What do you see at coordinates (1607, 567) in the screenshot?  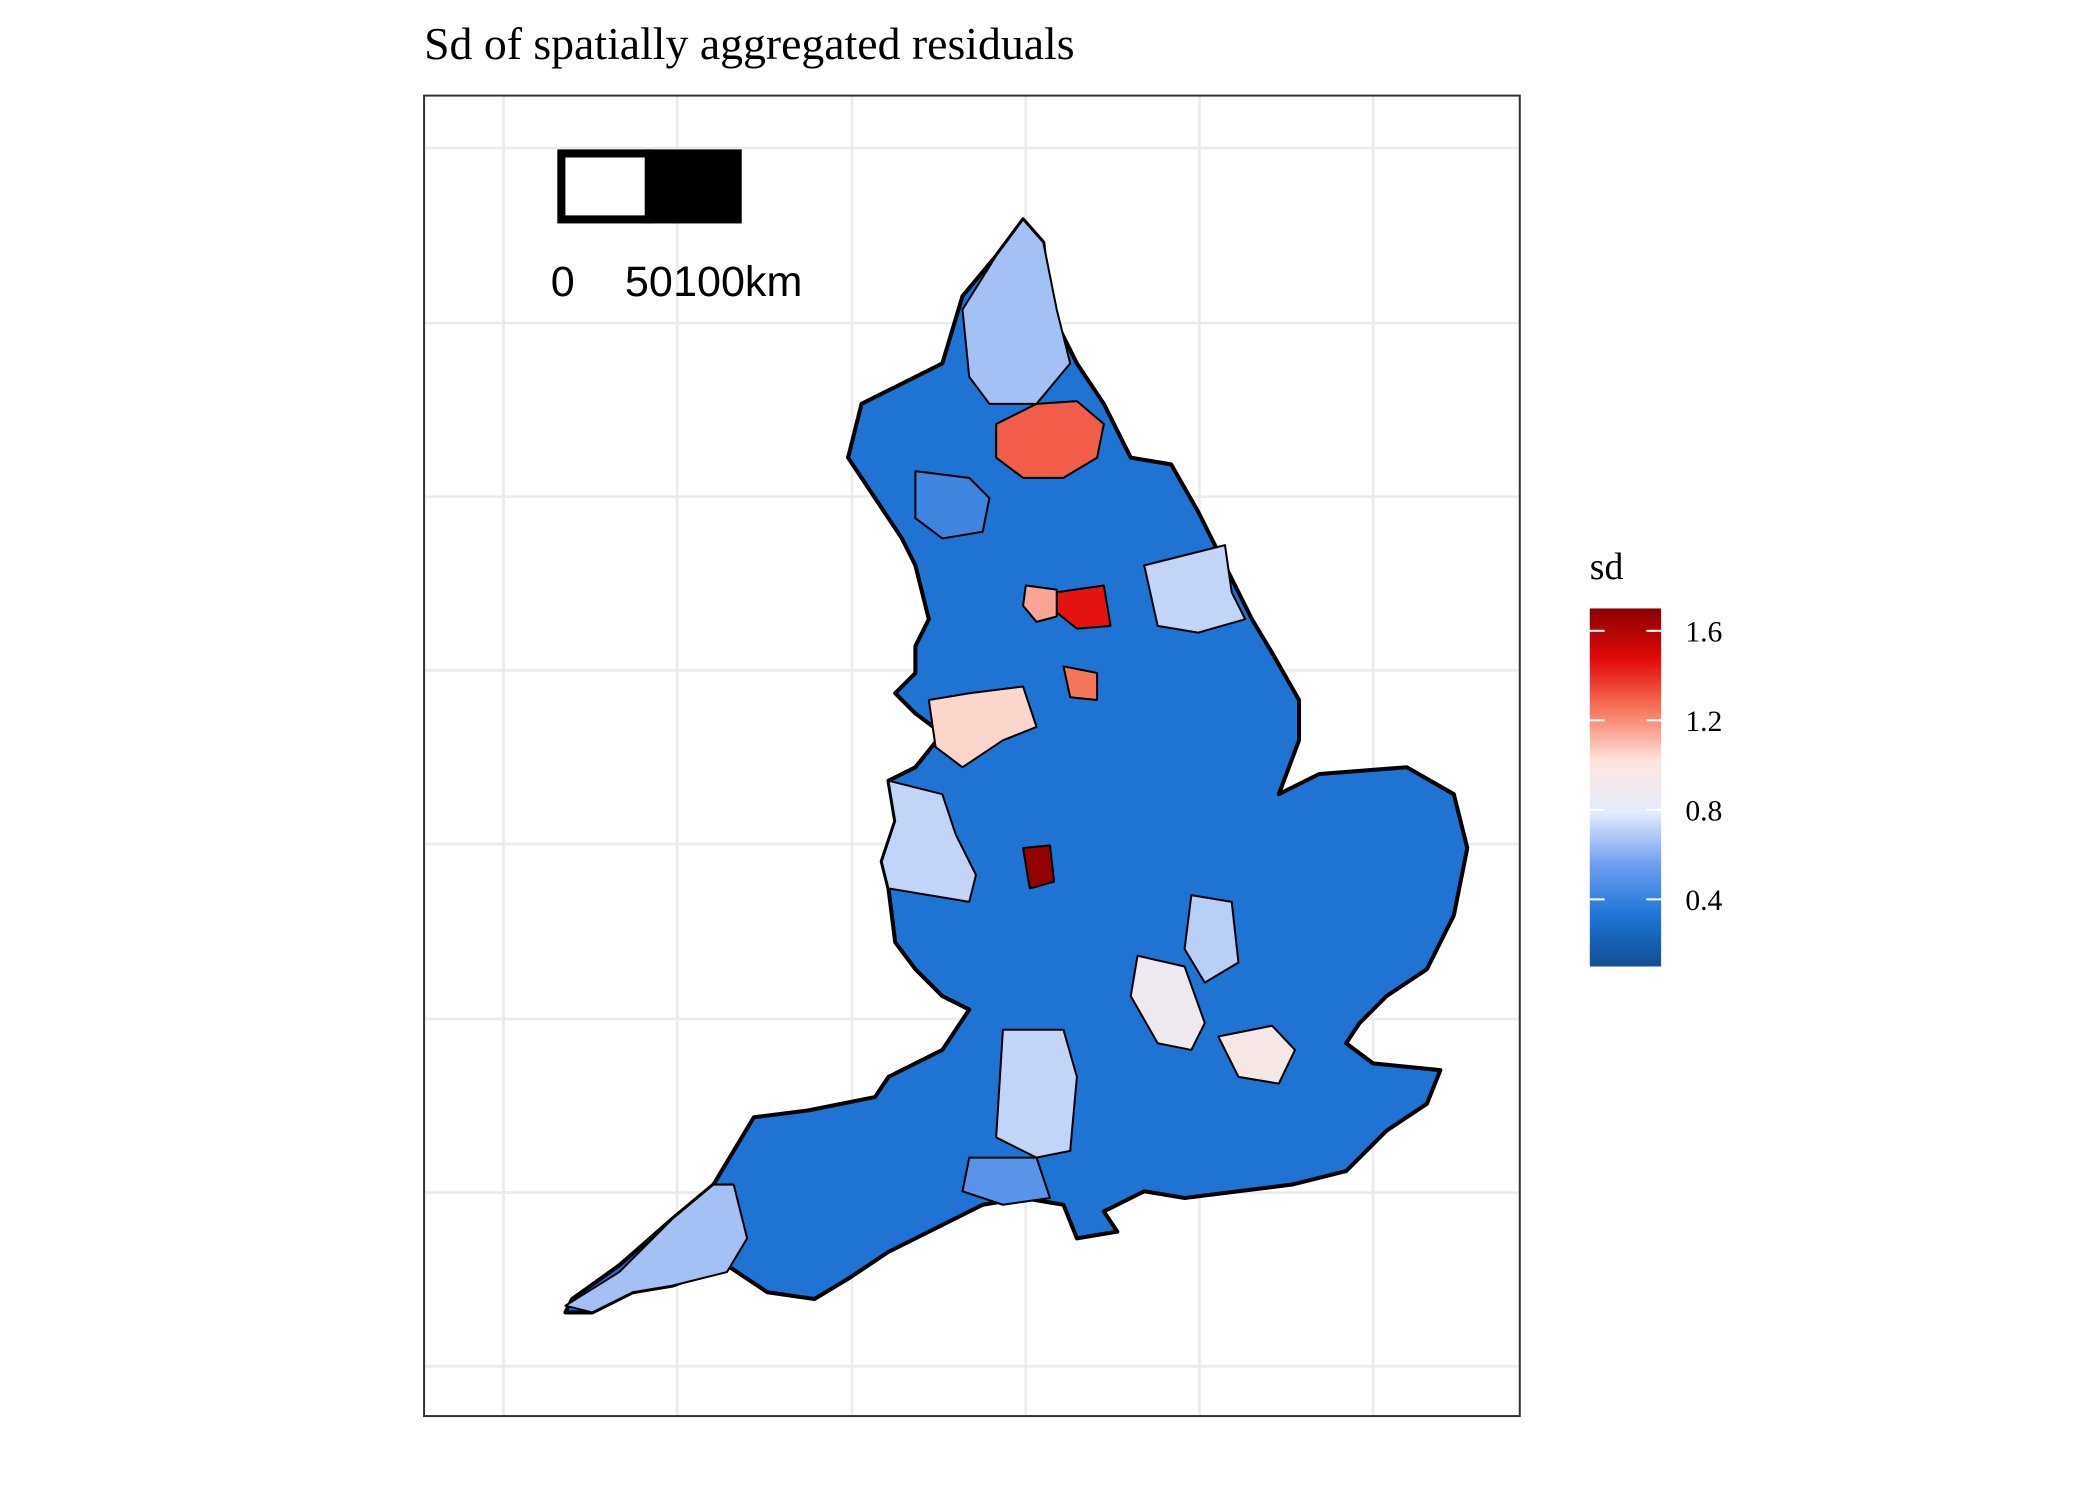 I see `legend-title: sd` at bounding box center [1607, 567].